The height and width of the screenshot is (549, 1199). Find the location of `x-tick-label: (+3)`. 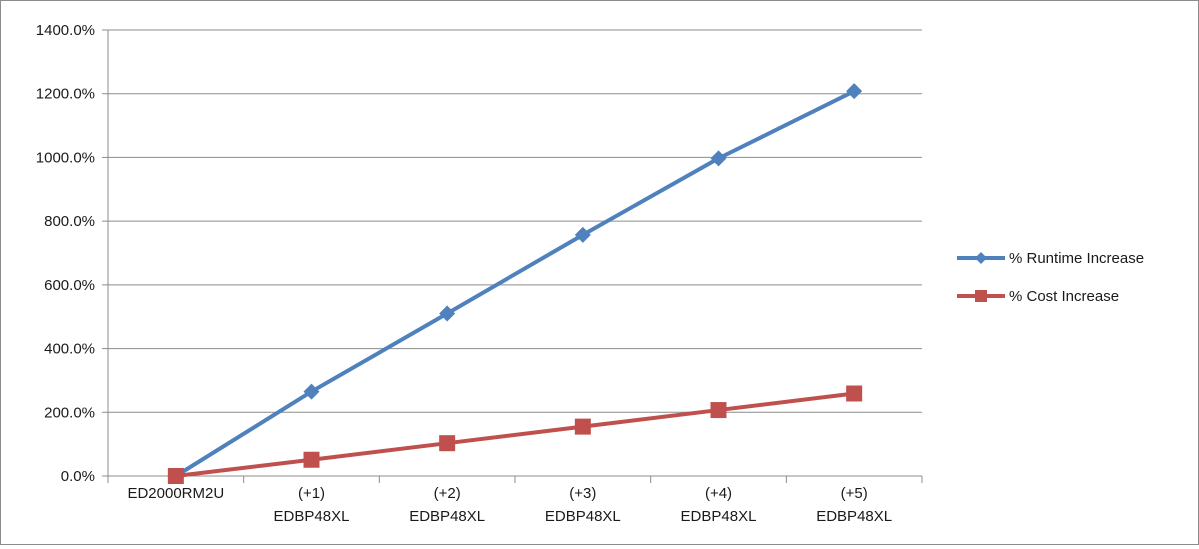

x-tick-label: (+3) is located at coordinates (582, 493).